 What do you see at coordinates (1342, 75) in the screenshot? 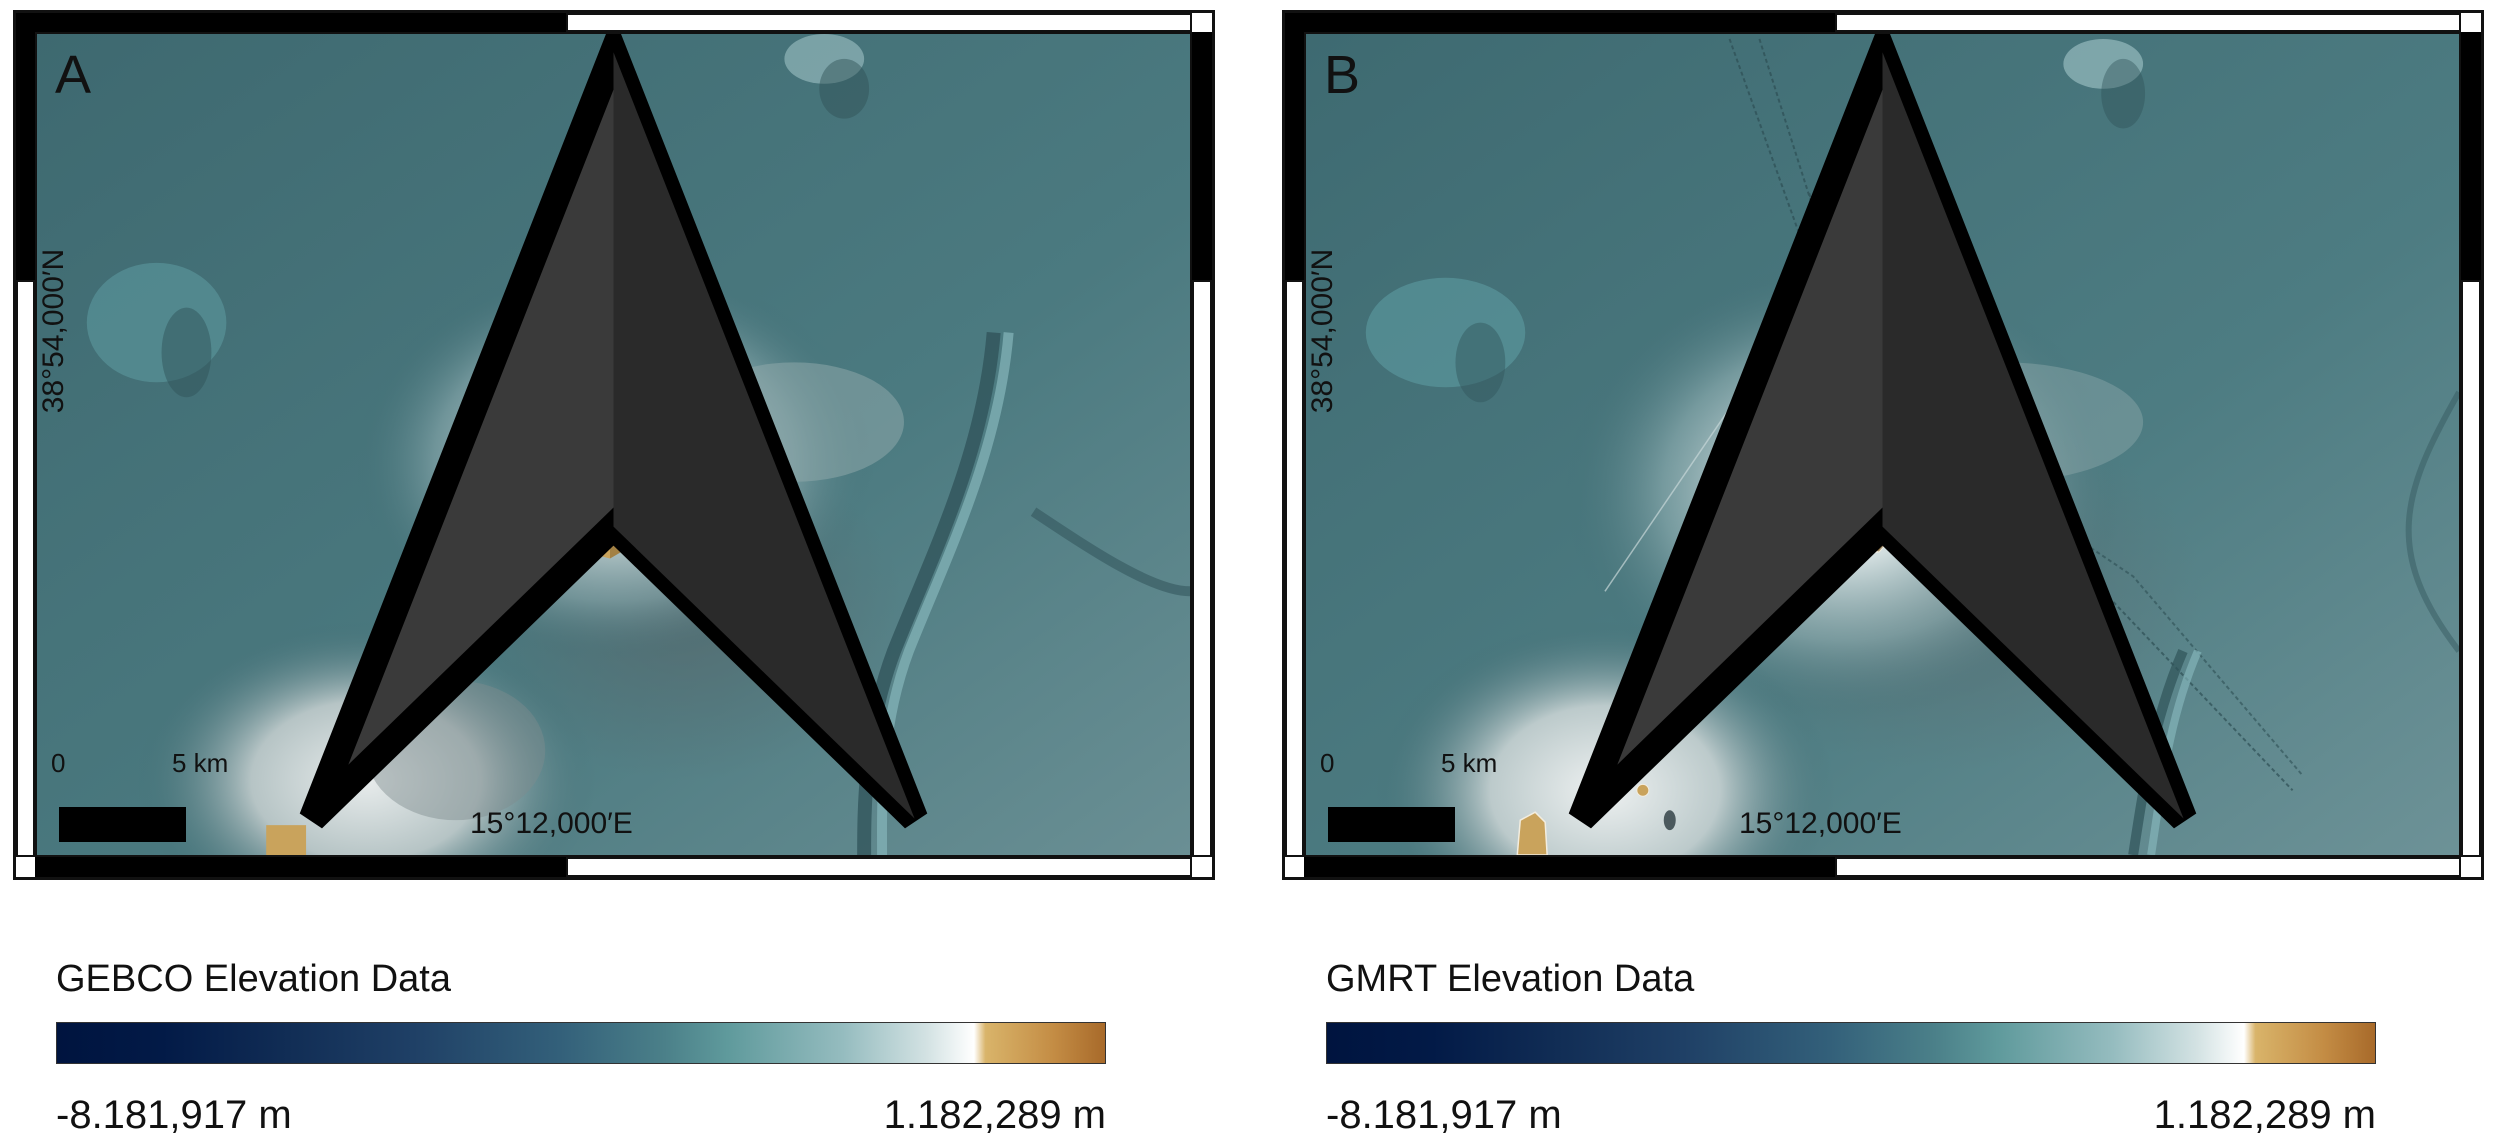
I see `panel-label: B` at bounding box center [1342, 75].